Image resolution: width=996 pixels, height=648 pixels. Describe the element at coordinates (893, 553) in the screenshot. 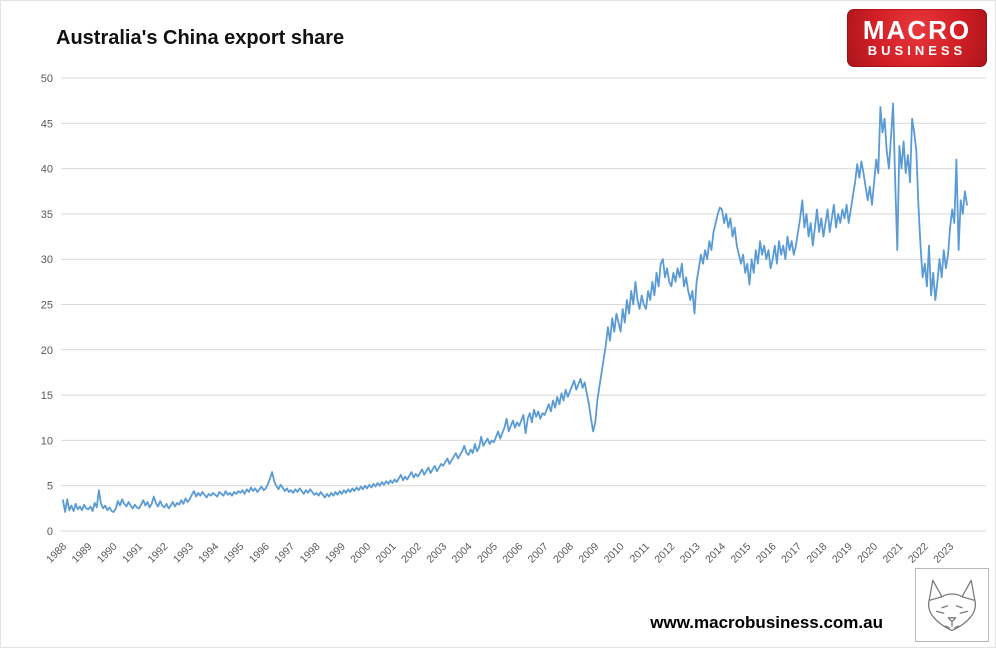

I see `x-tick-label: 2021` at that location.